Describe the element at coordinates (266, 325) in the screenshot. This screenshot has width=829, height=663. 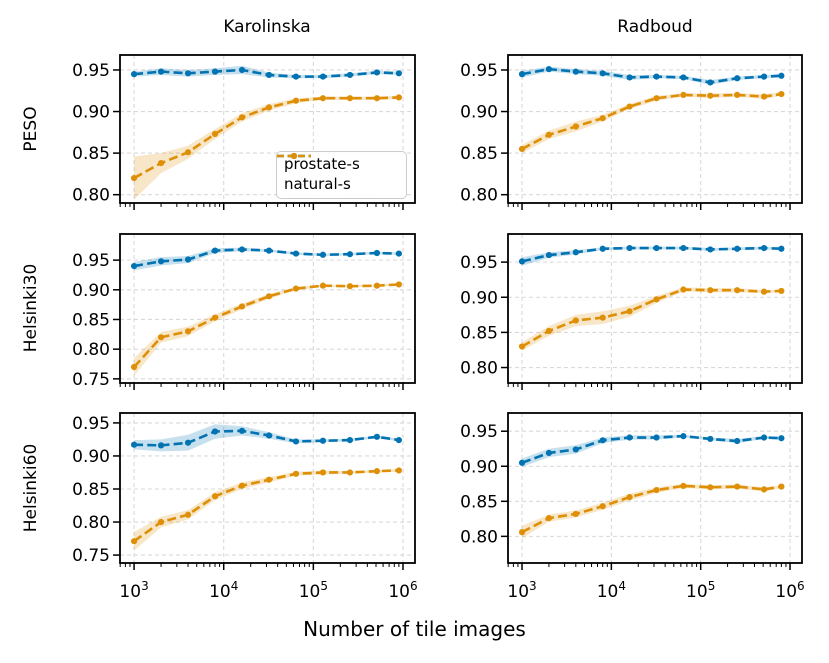
I see `line-natural-s` at that location.